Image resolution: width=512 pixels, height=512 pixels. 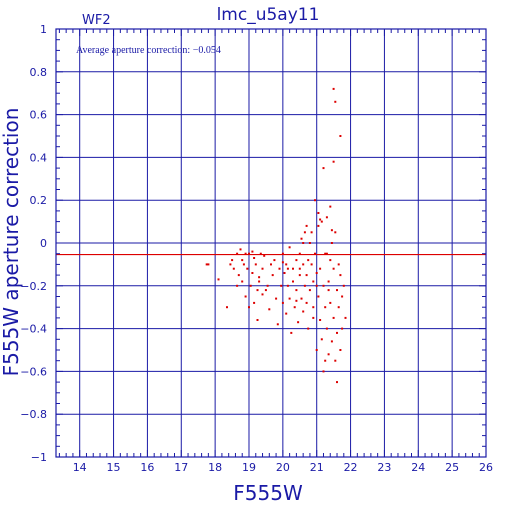 I want to click on x-tick-label: 22, so click(x=351, y=467).